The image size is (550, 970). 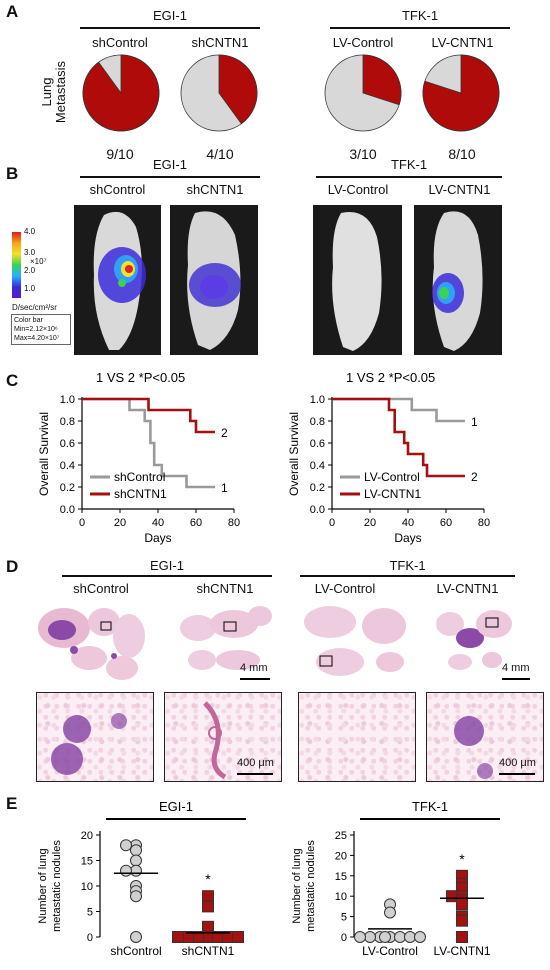 I want to click on colorbar-tick-2: 2.0, so click(x=30, y=270).